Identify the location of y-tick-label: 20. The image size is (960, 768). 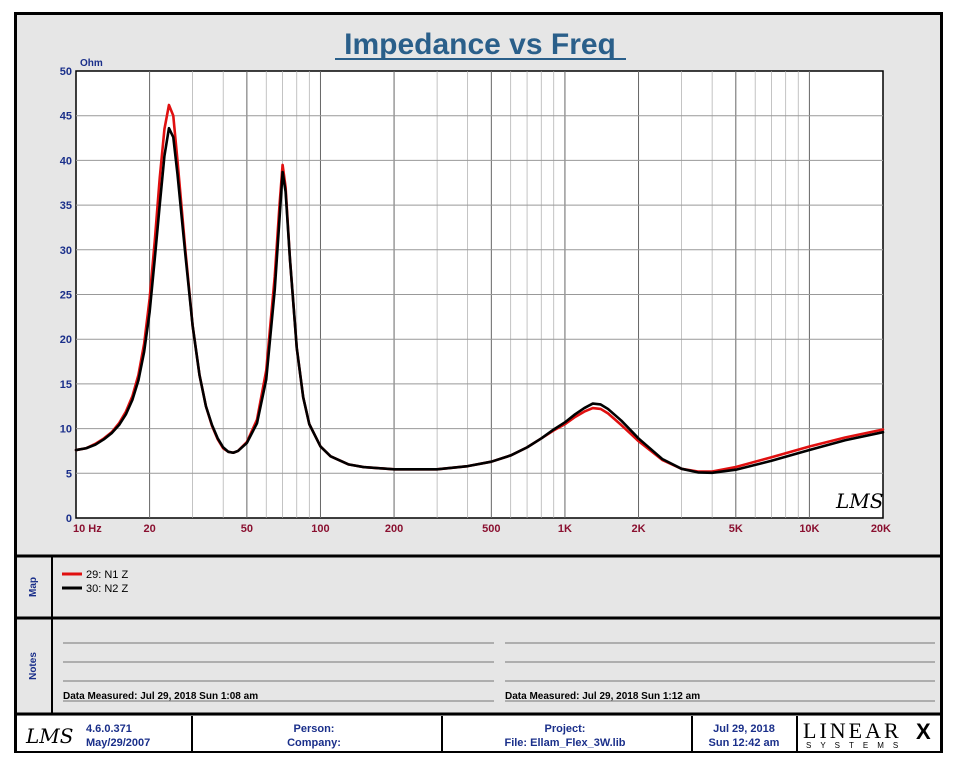
(66, 340).